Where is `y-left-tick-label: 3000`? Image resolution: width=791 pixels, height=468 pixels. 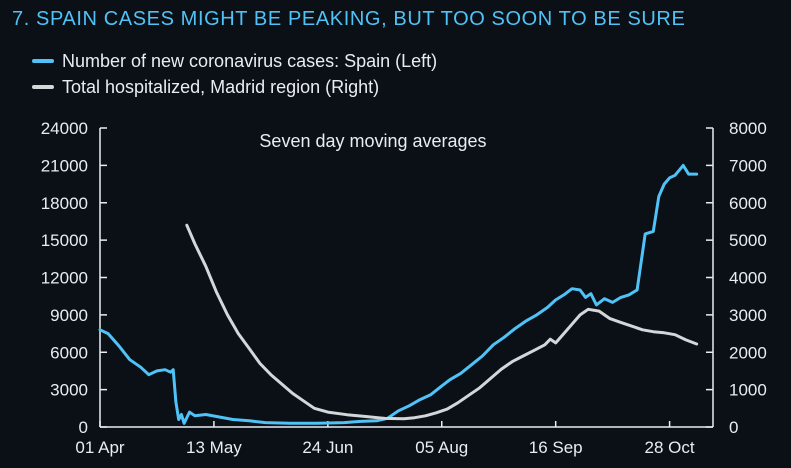
y-left-tick-label: 3000 is located at coordinates (69, 390).